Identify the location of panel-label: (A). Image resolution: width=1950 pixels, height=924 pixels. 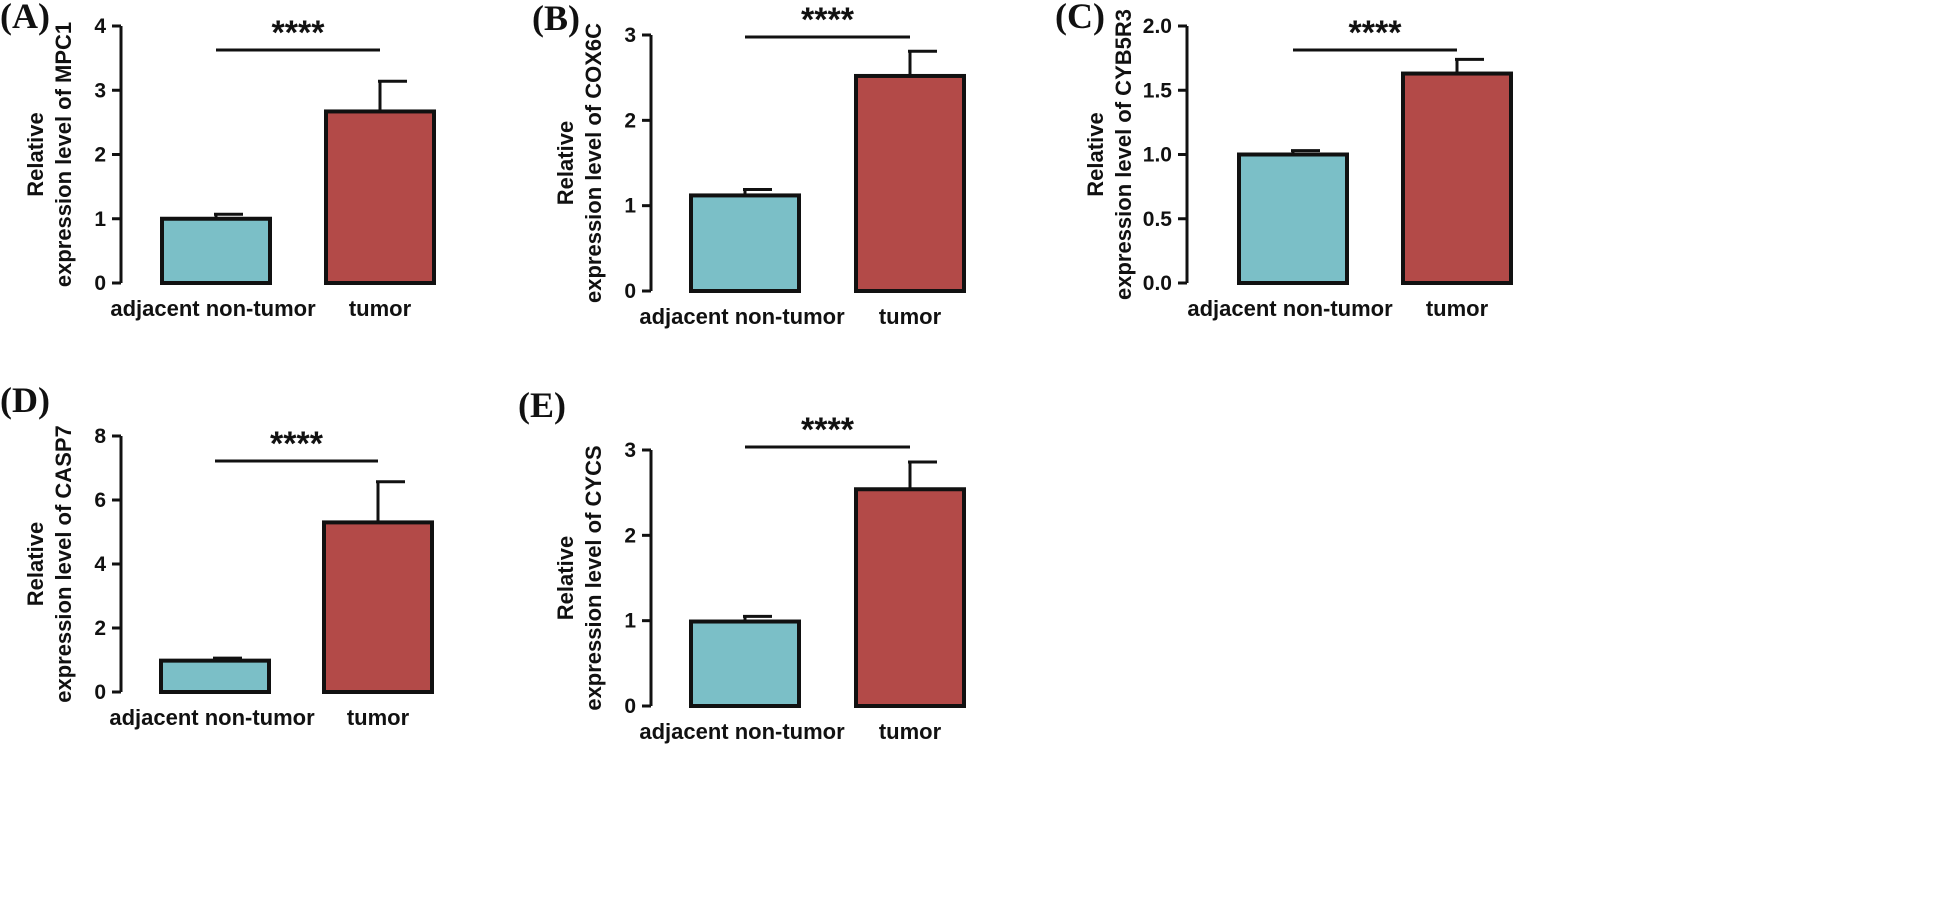
(25, 18).